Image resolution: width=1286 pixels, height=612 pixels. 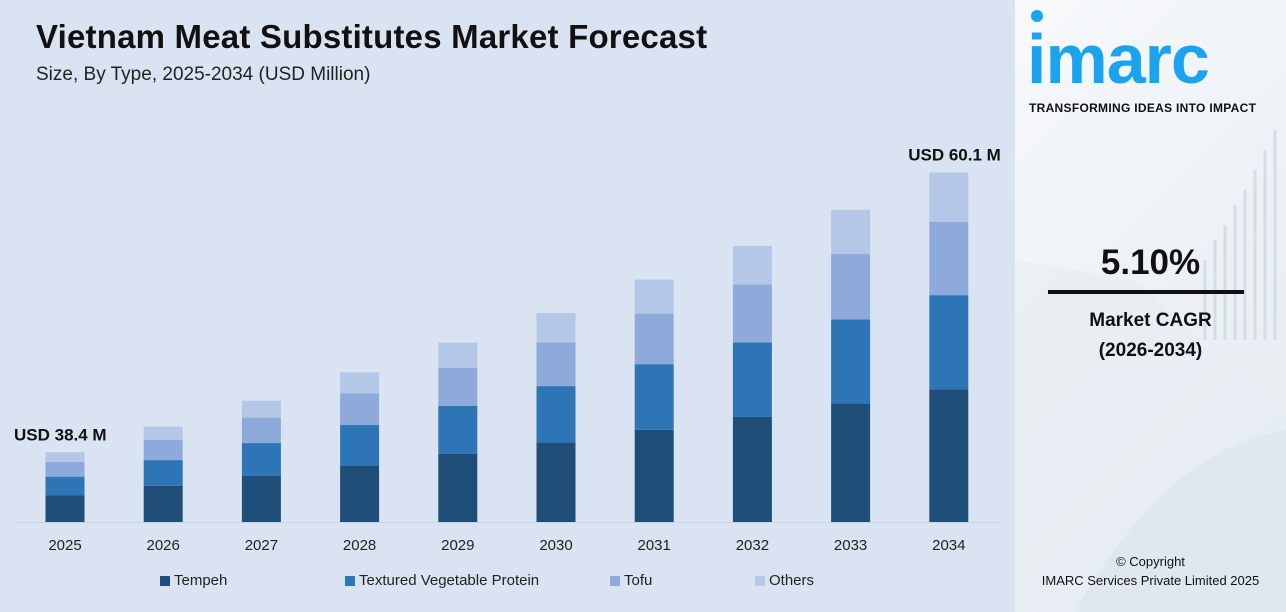 I want to click on bar-segment-textured-vegetable-protein-2034, so click(x=949, y=342).